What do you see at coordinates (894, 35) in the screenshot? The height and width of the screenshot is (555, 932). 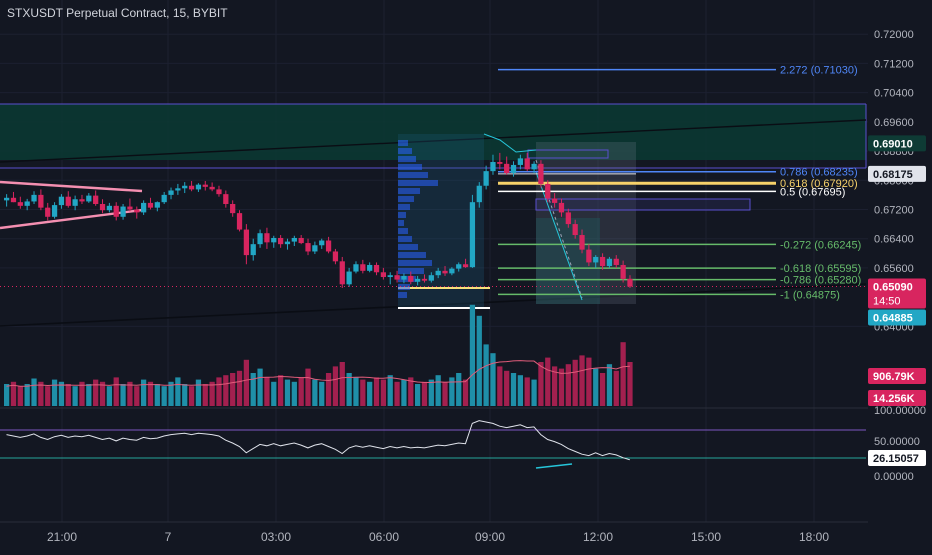 I see `price-tick-label: 0.72000` at bounding box center [894, 35].